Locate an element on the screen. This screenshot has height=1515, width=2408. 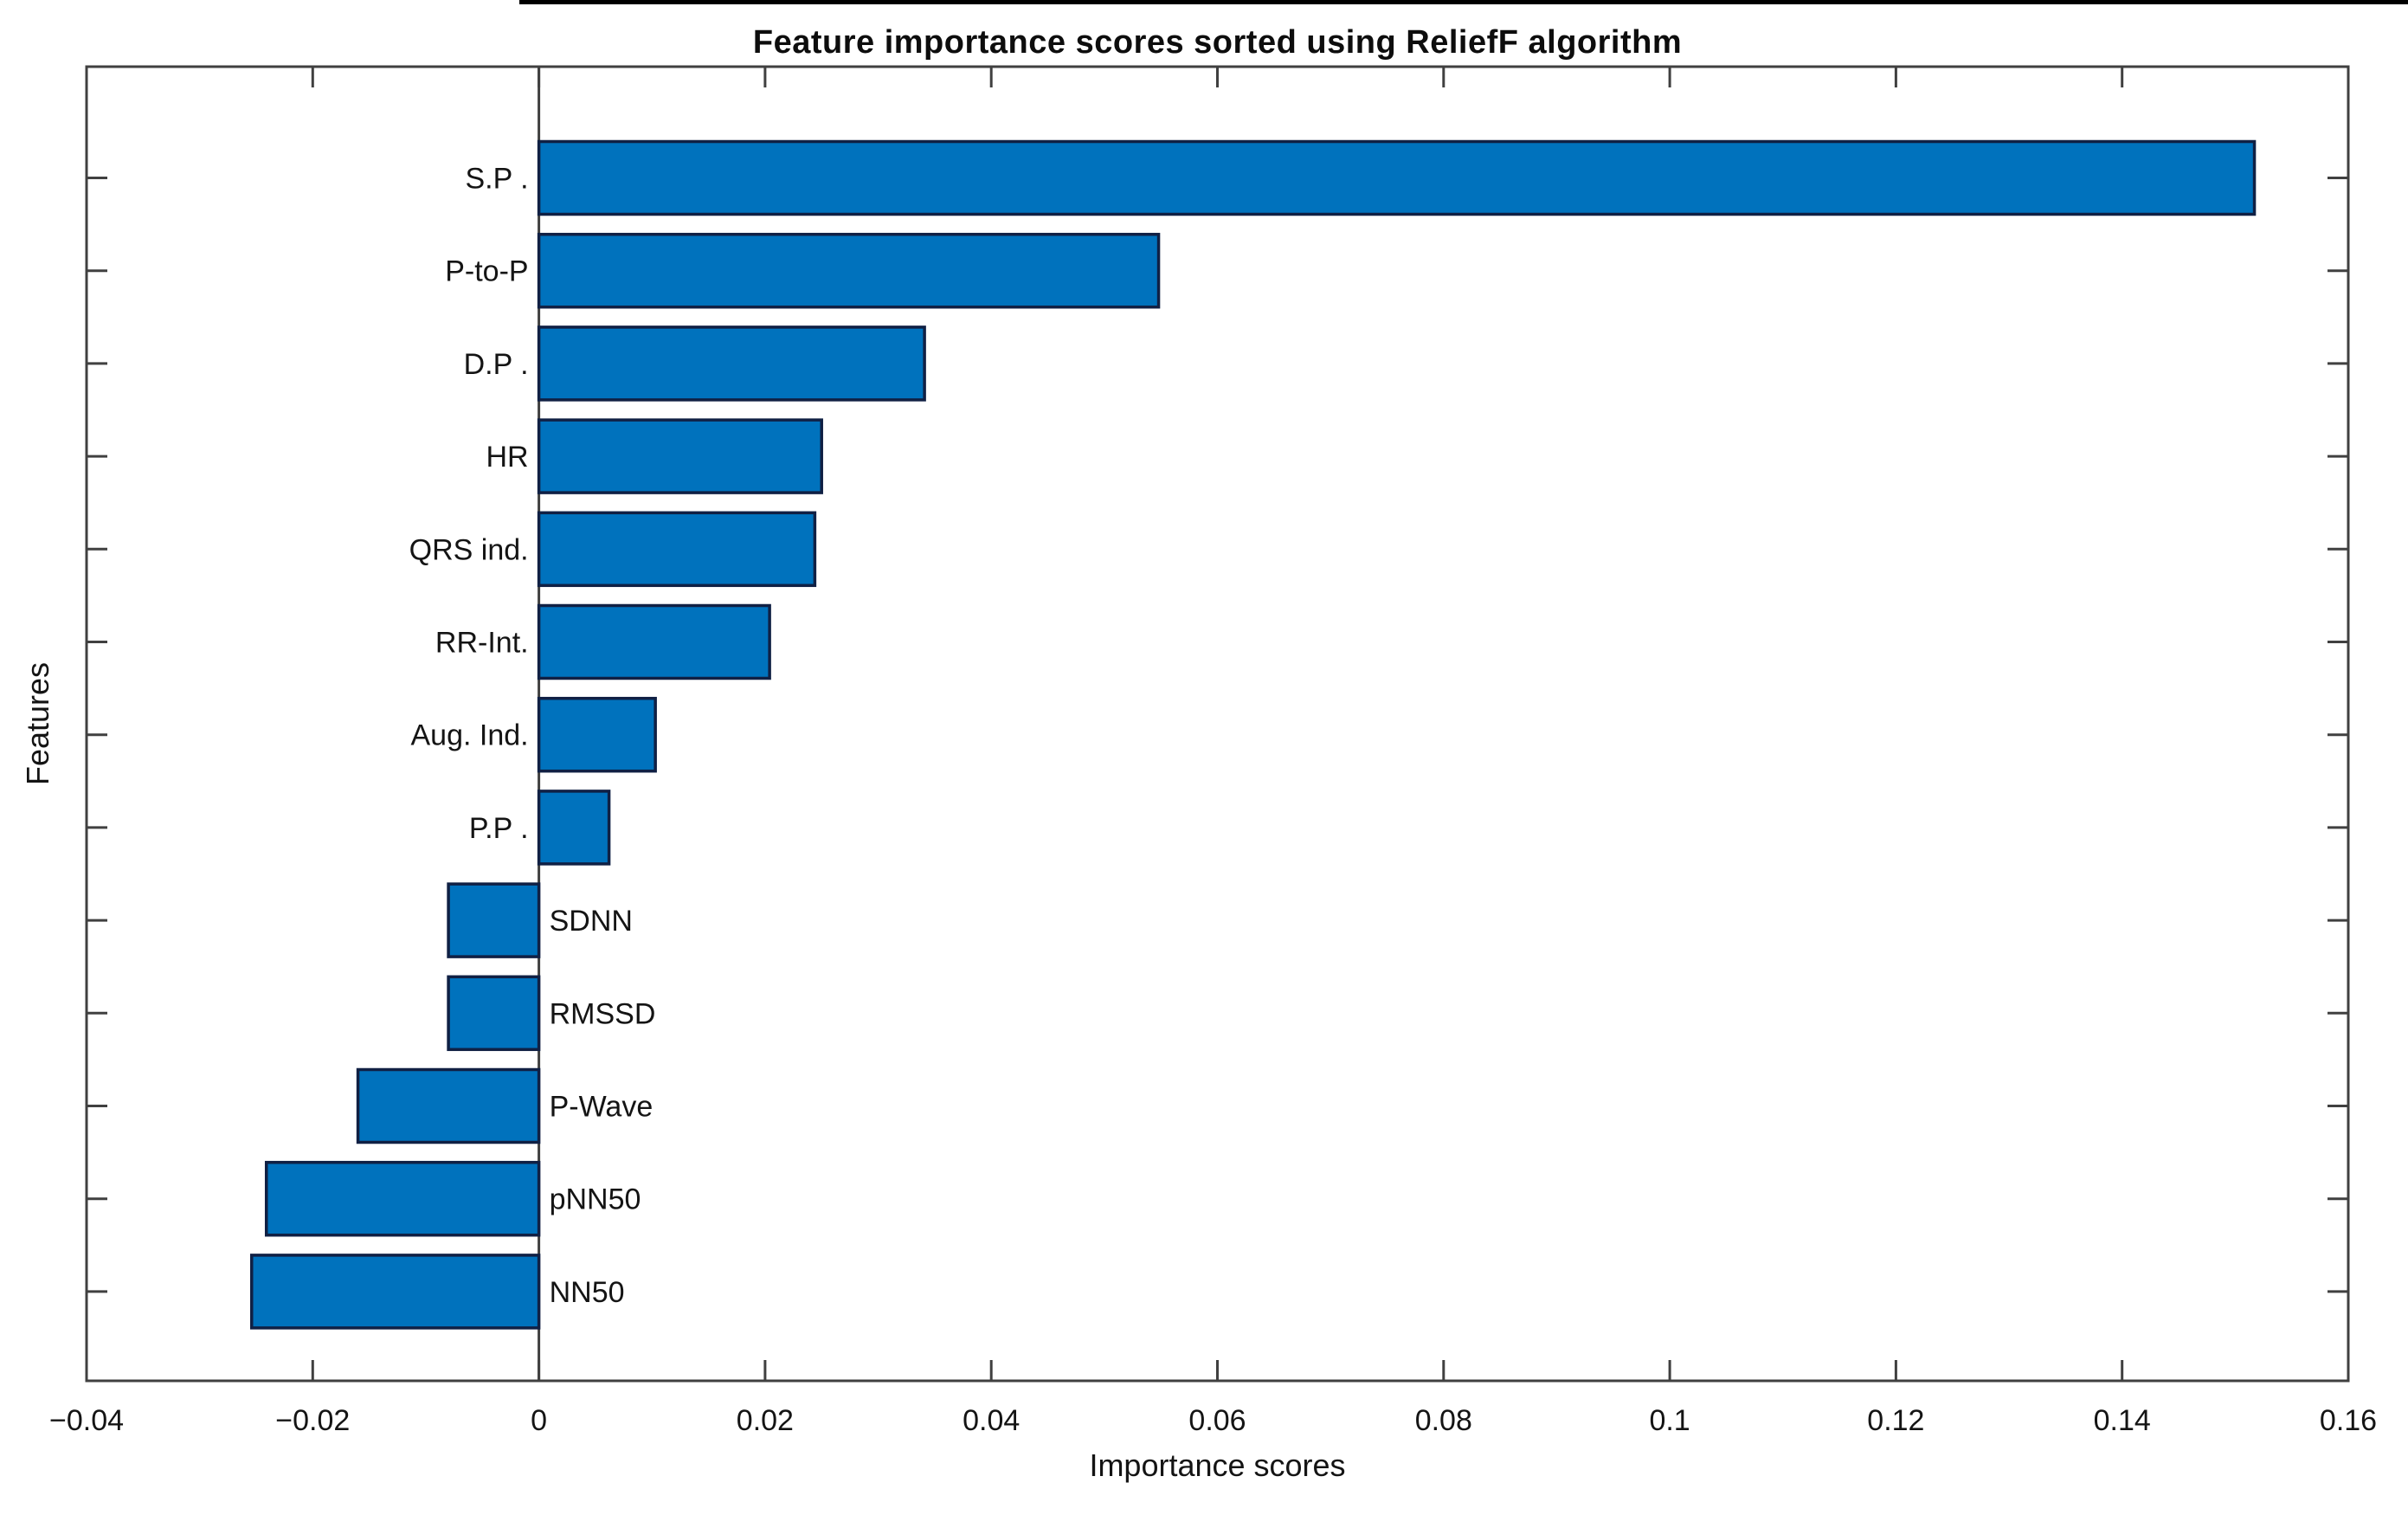
x-tick-label: 0.02 is located at coordinates (765, 1420).